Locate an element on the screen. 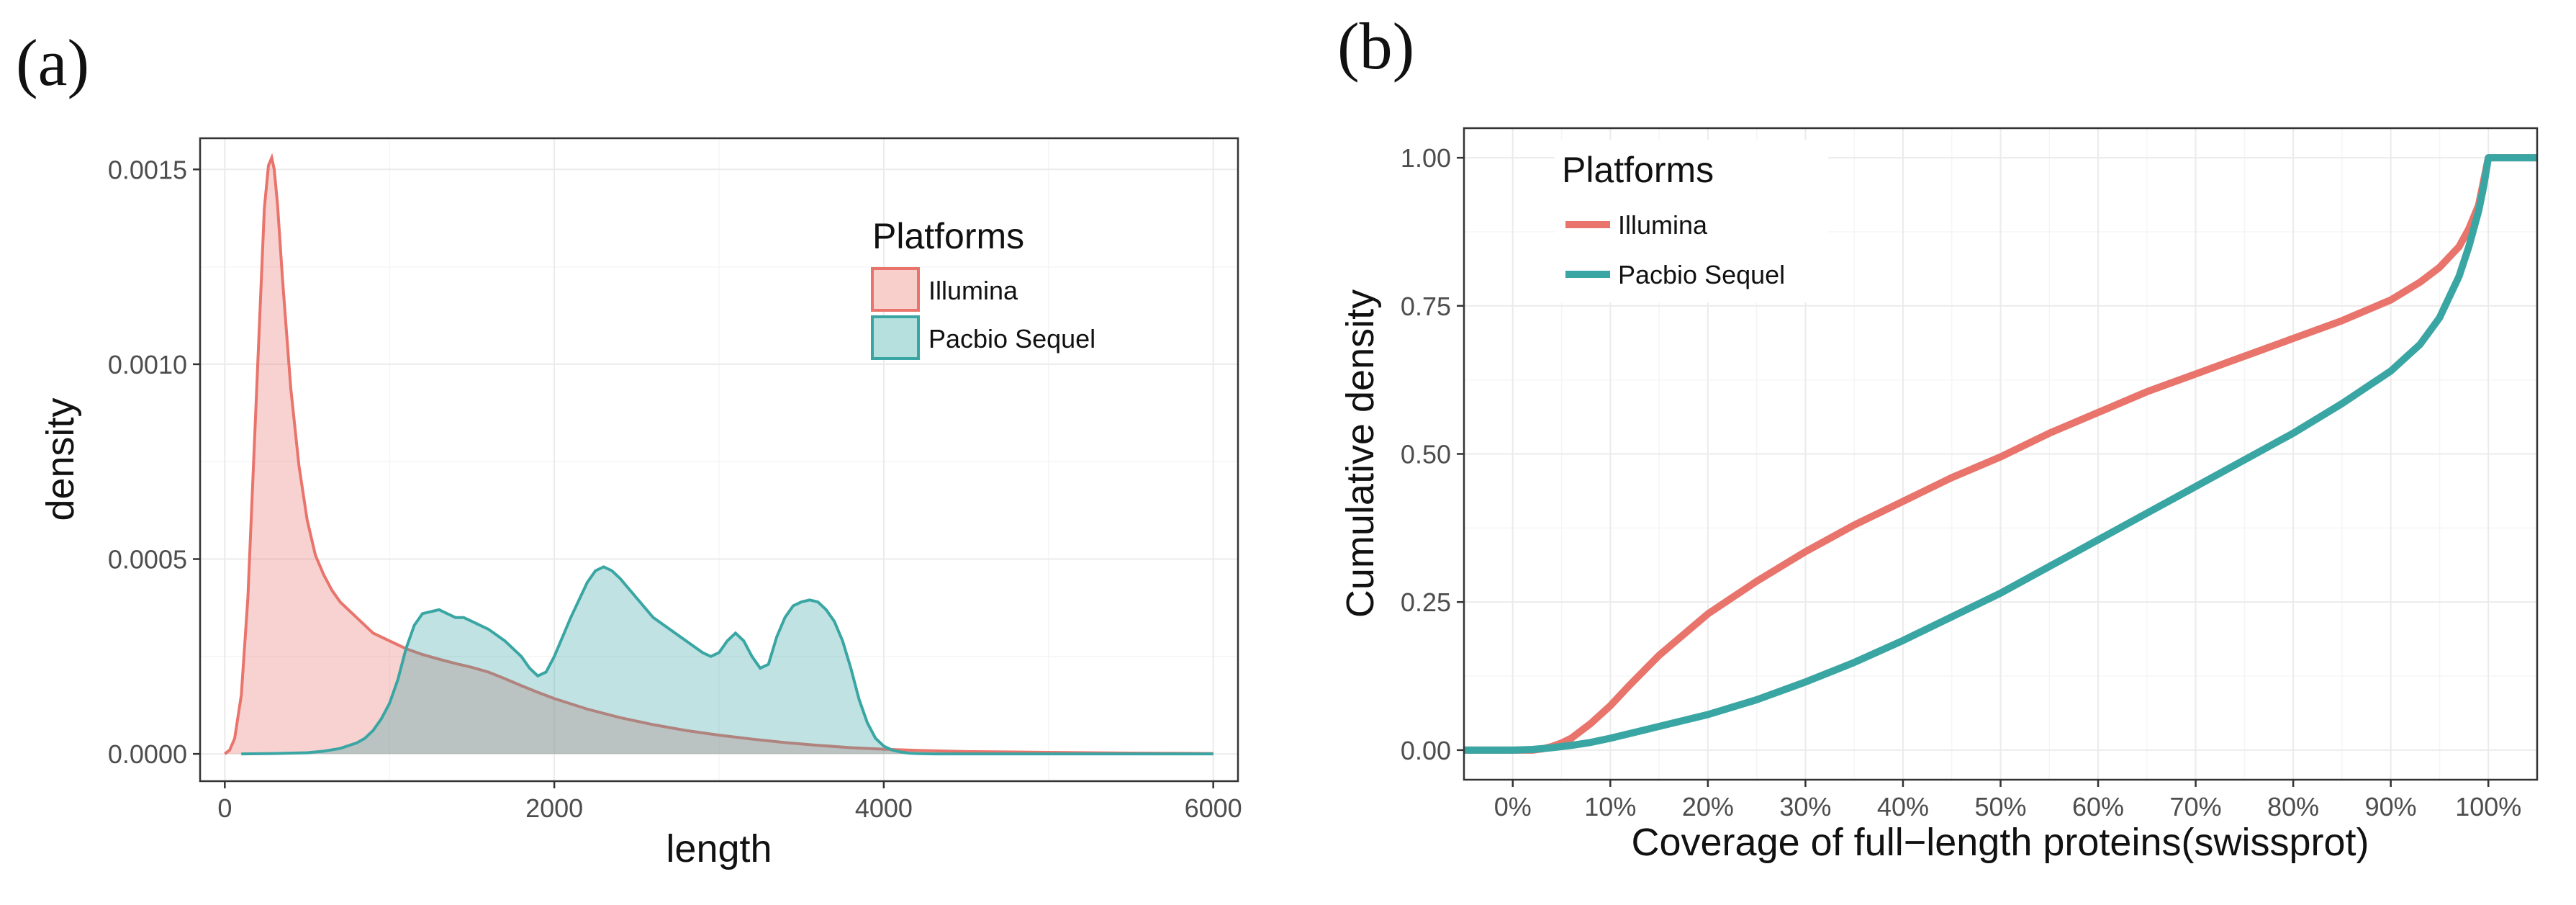 The image size is (2576, 905). pacbio-density-fill is located at coordinates (728, 661).